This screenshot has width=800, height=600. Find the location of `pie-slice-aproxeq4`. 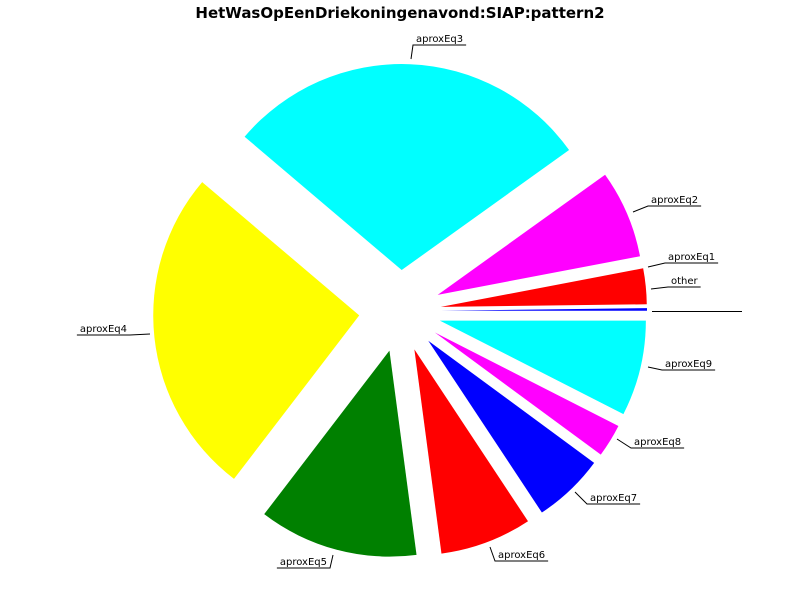

pie-slice-aproxeq4 is located at coordinates (256, 330).